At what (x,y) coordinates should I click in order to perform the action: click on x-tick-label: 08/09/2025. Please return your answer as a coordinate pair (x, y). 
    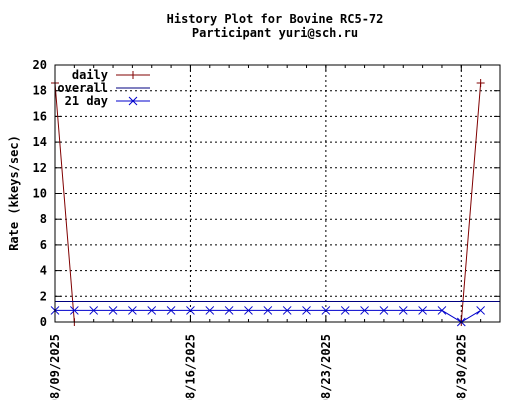
    Looking at the image, I should click on (55, 367).